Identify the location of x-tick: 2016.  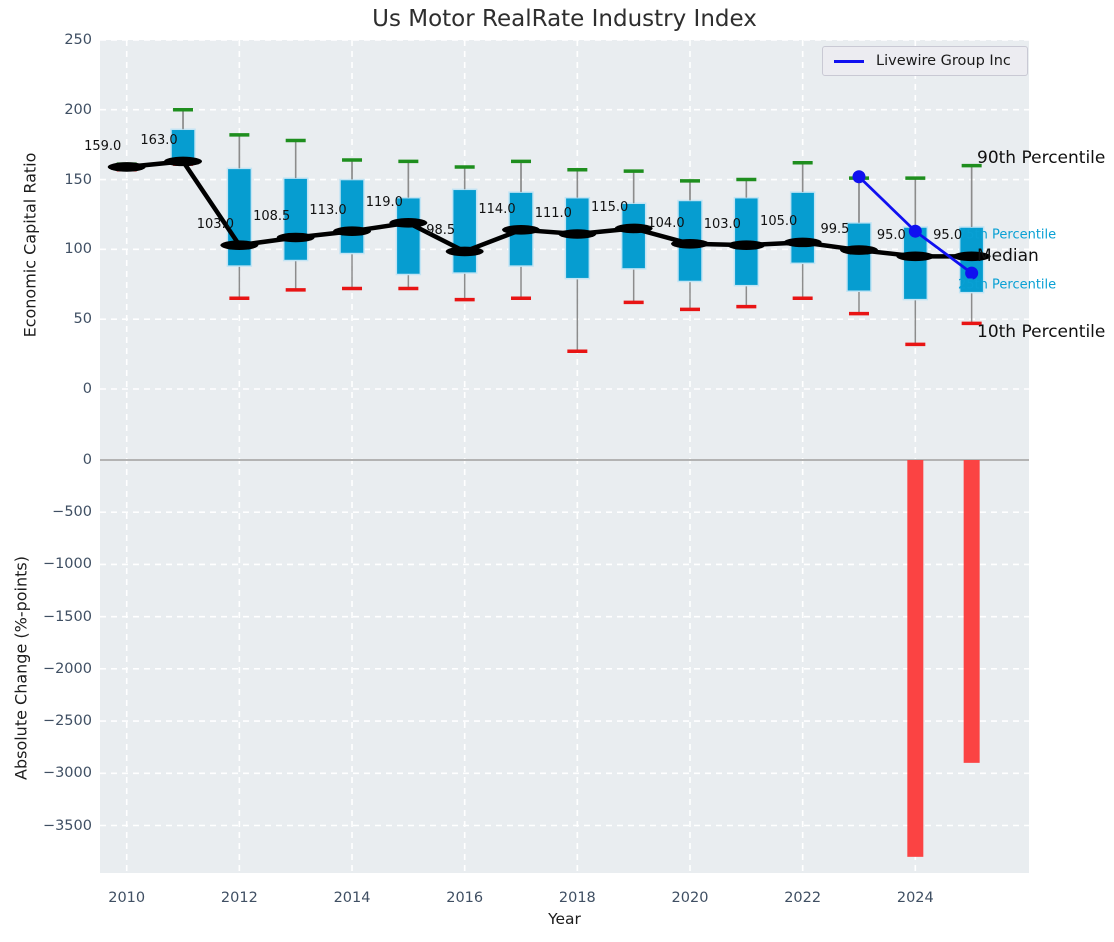
(465, 898).